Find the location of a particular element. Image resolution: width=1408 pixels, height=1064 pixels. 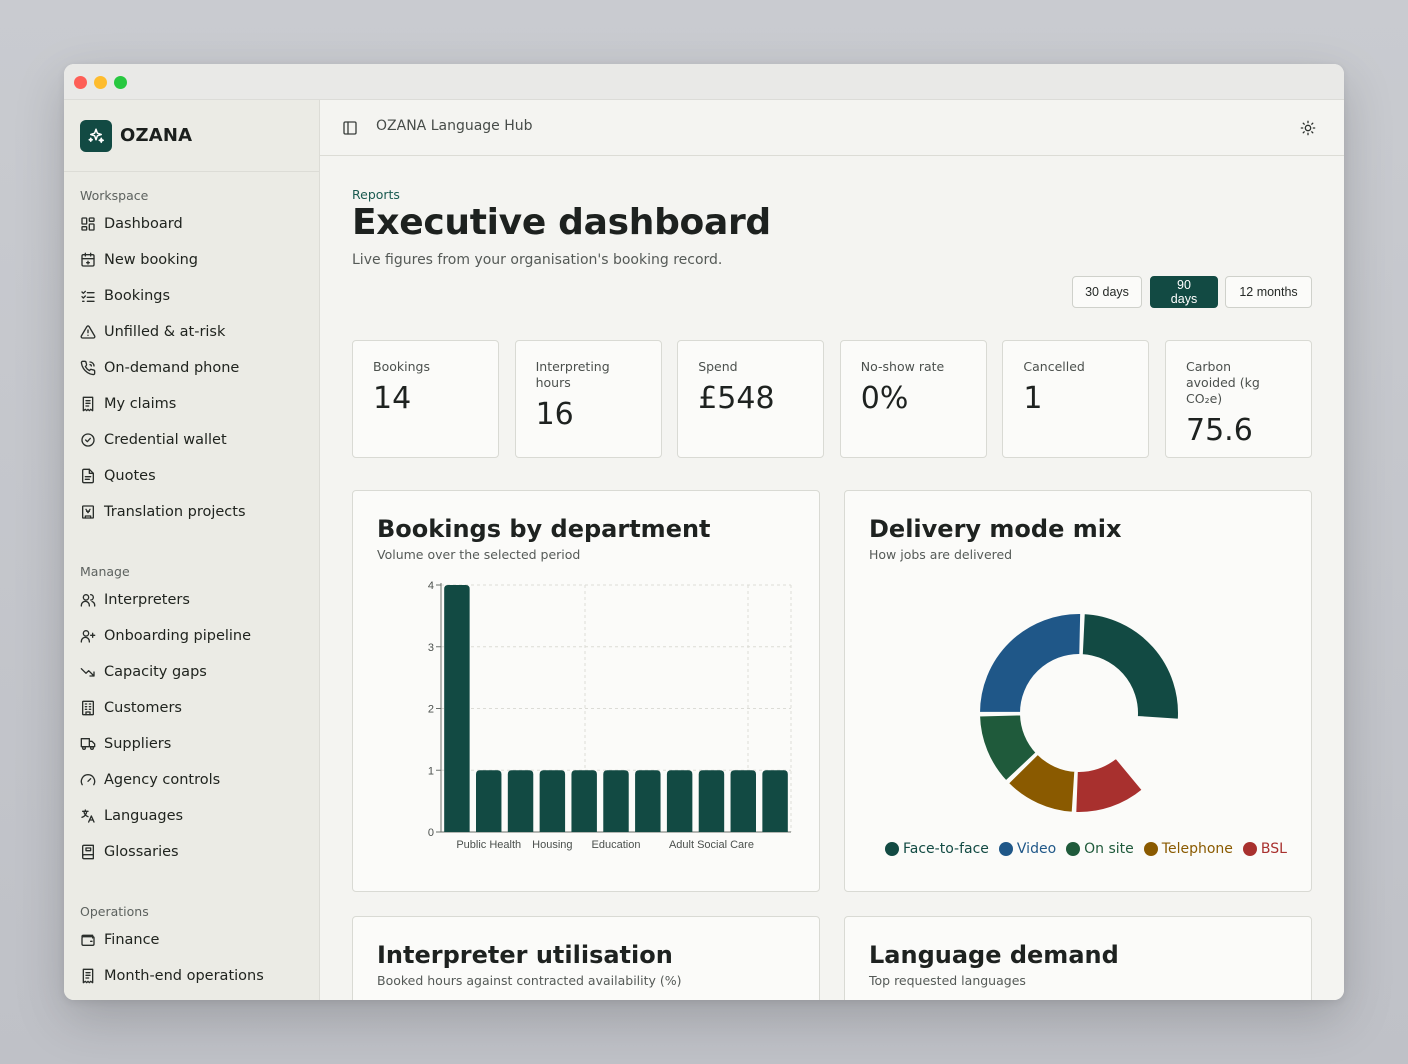

sidebar-item-agency-controls: Agency controls is located at coordinates (150, 780).